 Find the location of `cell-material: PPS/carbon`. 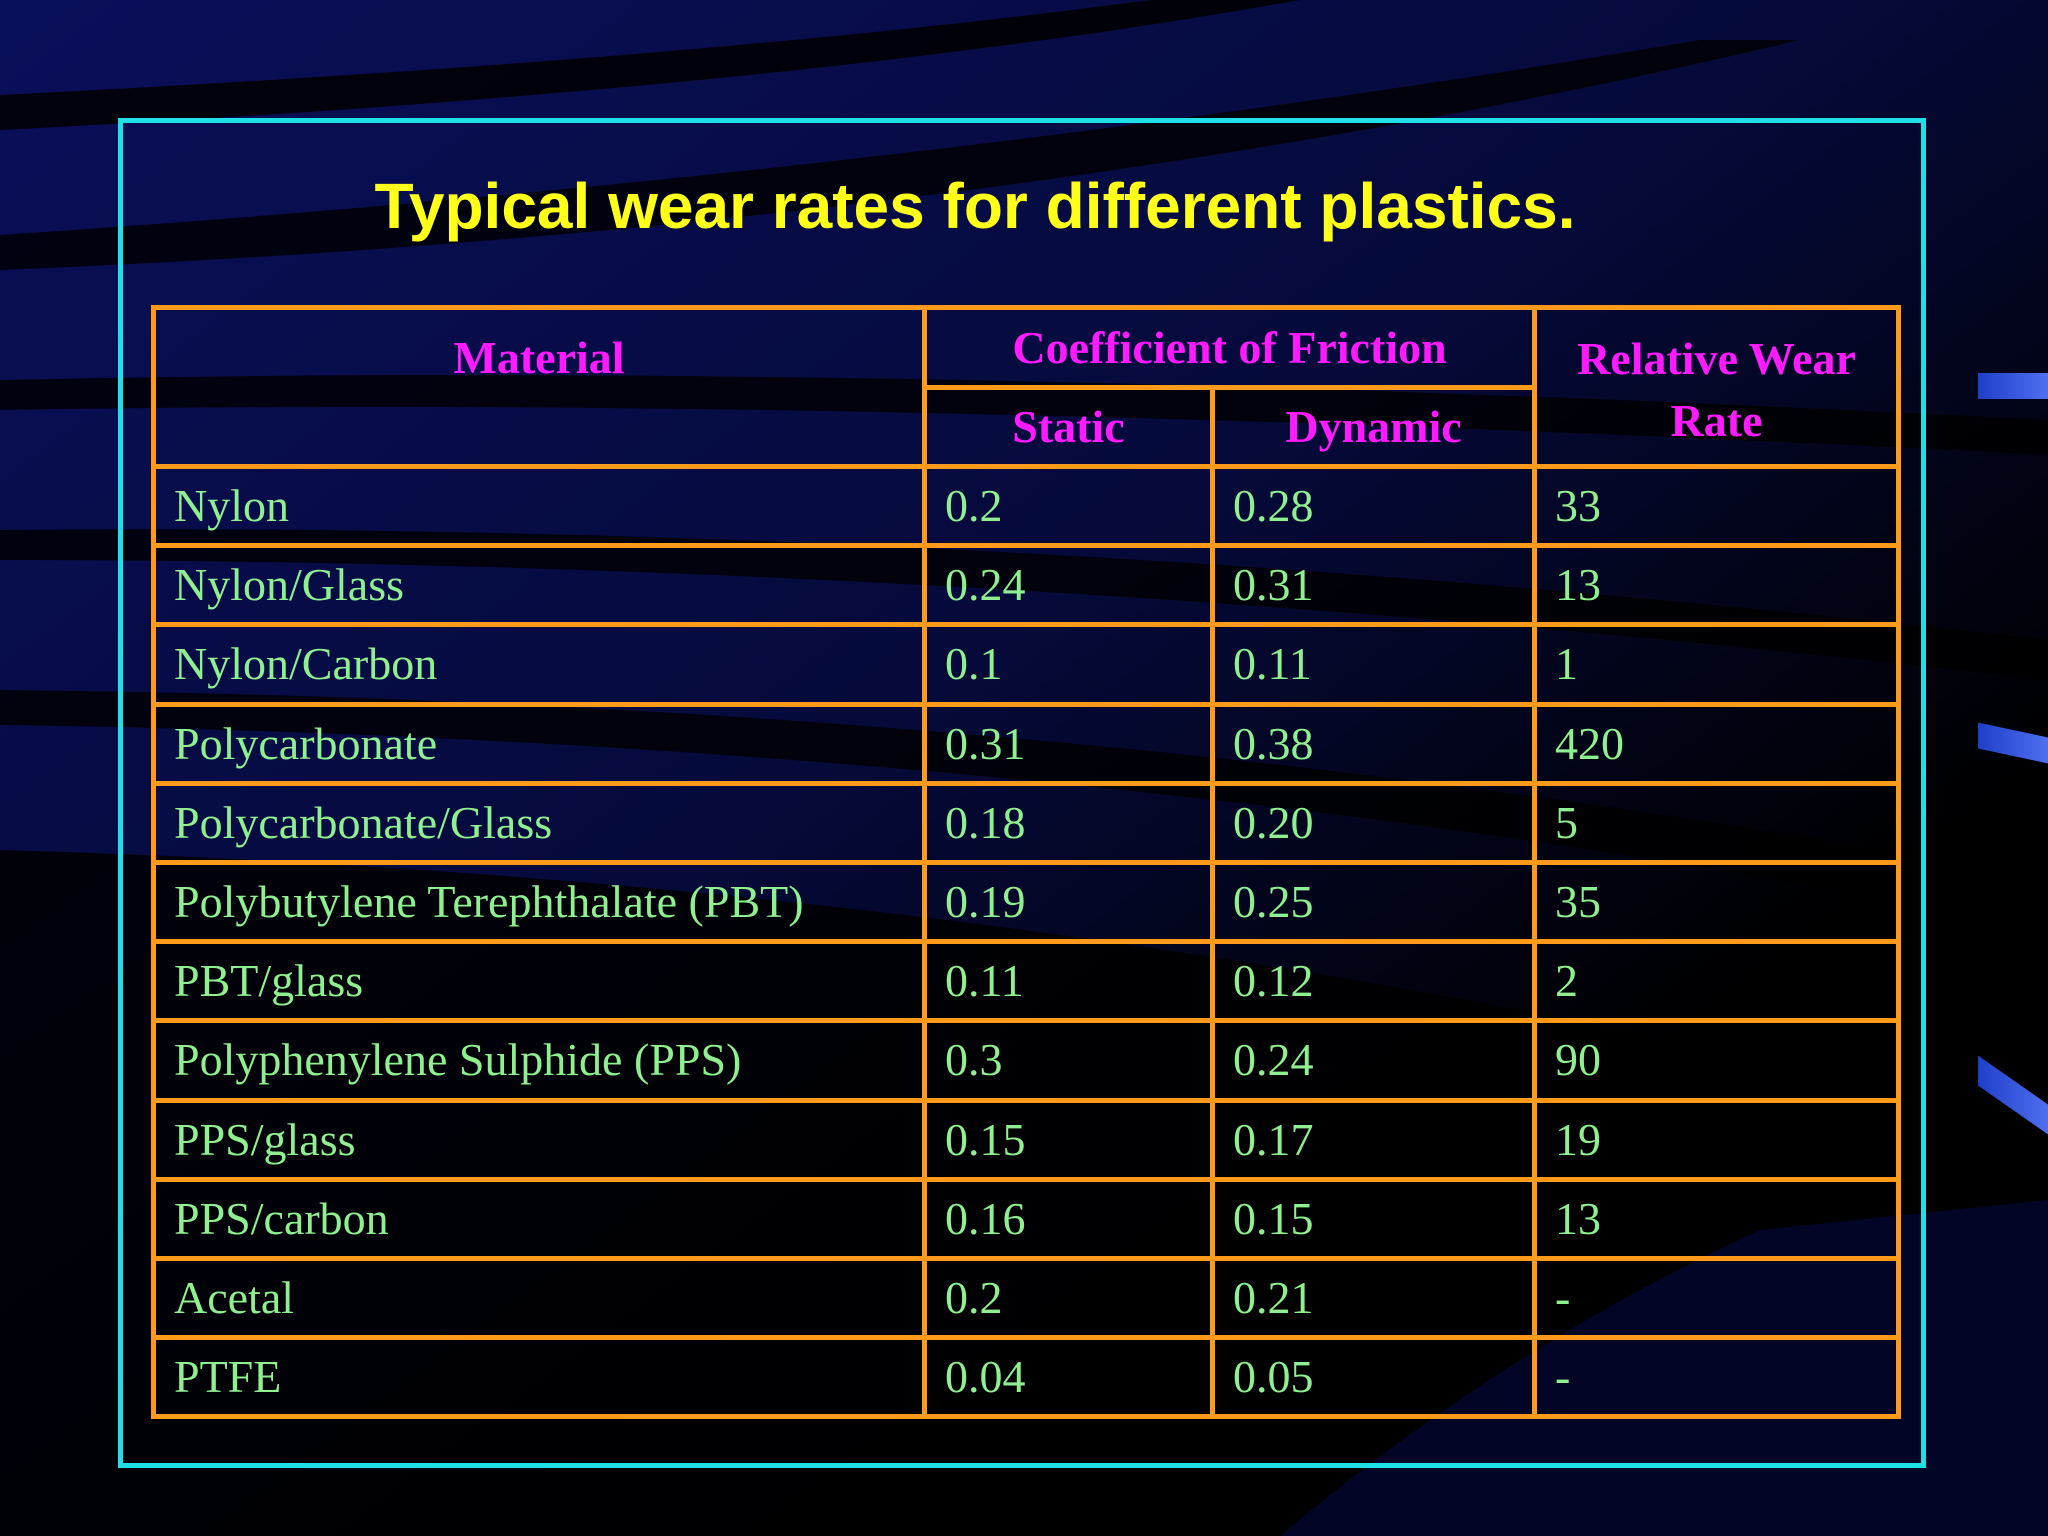

cell-material: PPS/carbon is located at coordinates (539, 1218).